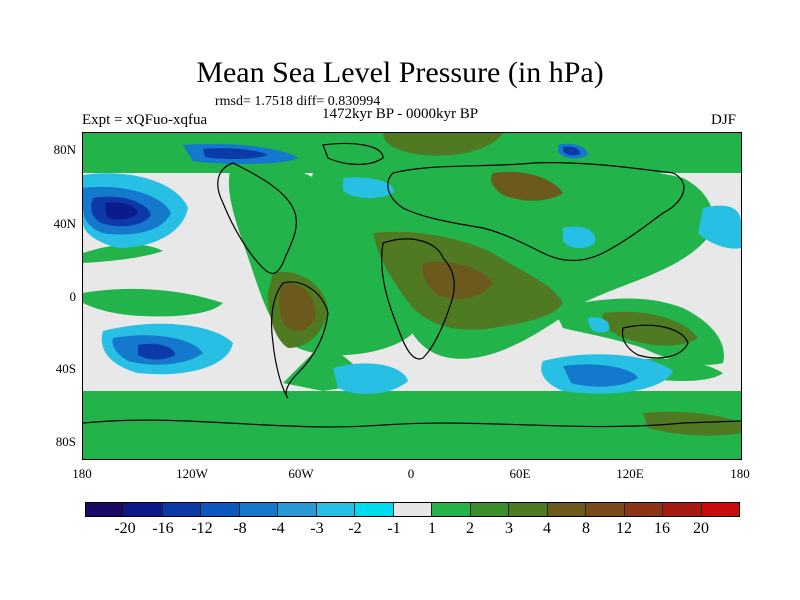 The width and height of the screenshot is (800, 600). I want to click on lat-label-80n: 80N, so click(64, 149).